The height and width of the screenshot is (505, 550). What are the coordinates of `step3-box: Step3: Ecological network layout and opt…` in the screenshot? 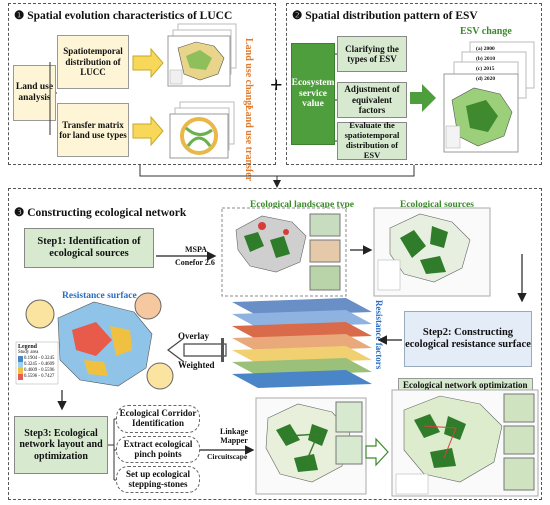 It's located at (61, 445).